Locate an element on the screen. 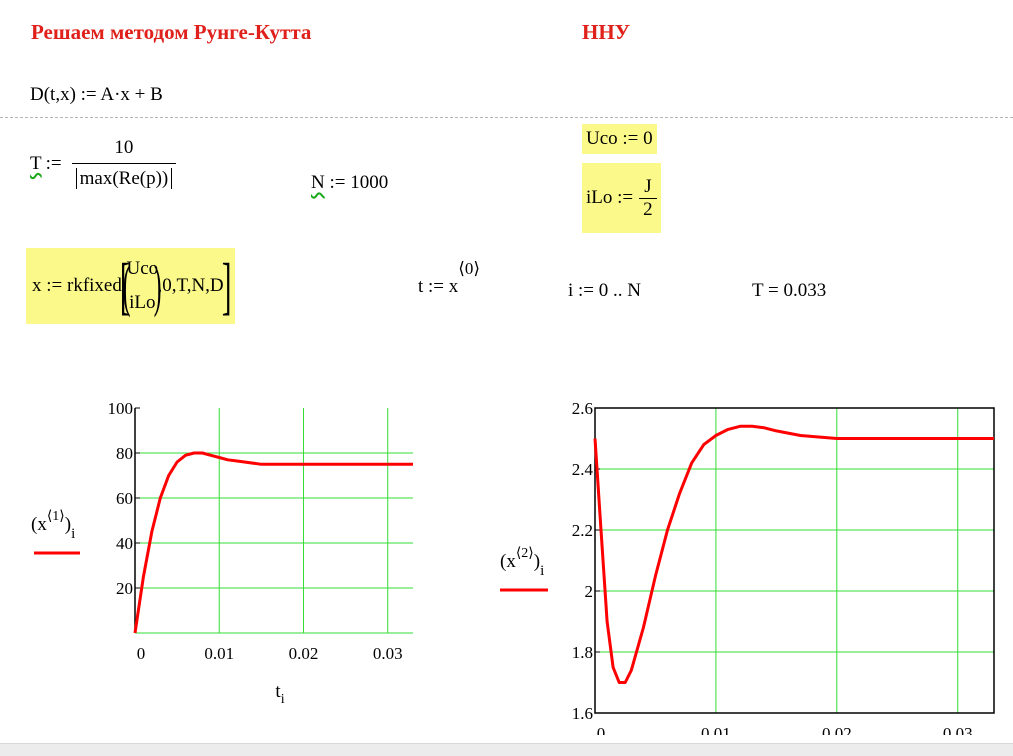 This screenshot has height=756, width=1013. y-tick-label: 80 is located at coordinates (124, 453).